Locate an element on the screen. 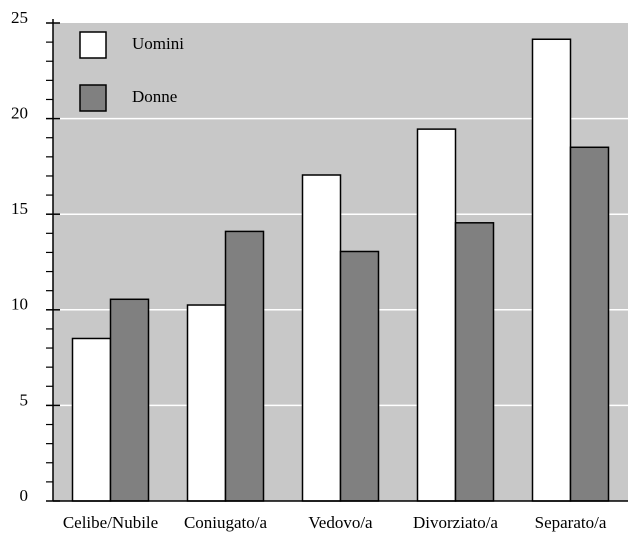 This screenshot has height=533, width=628. x-tick-label: Coniugato/a is located at coordinates (226, 522).